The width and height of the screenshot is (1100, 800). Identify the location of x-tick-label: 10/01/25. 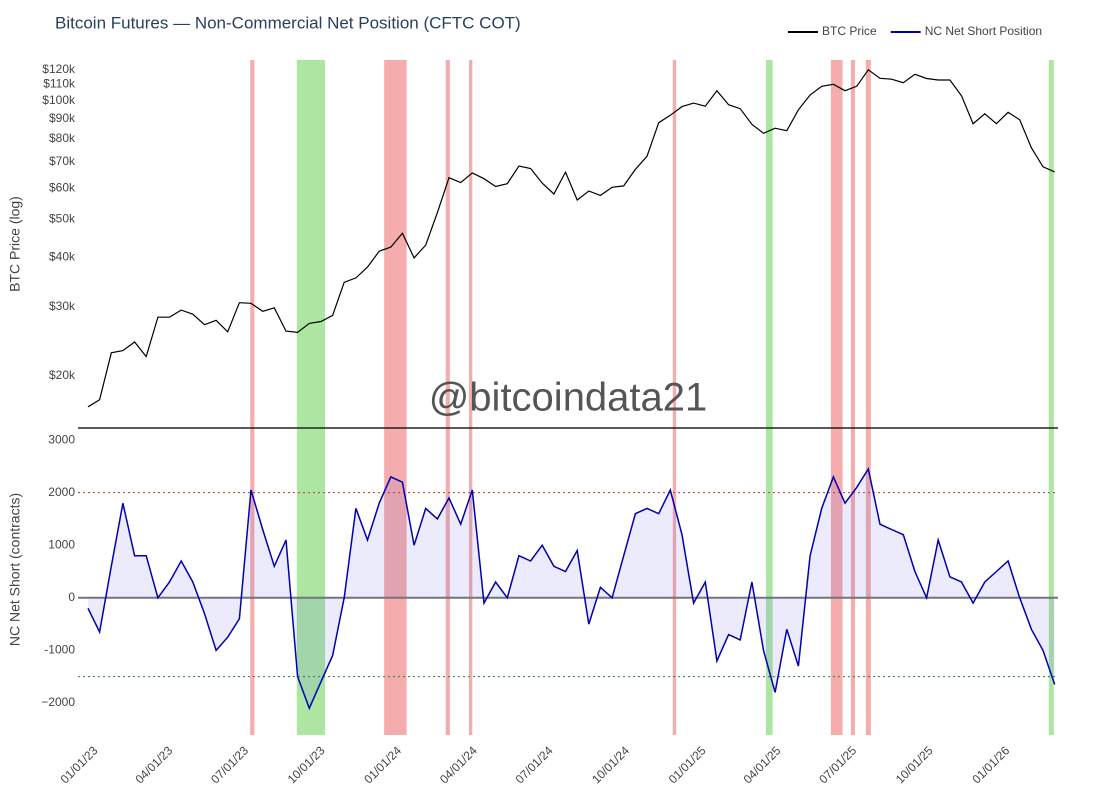
(914, 764).